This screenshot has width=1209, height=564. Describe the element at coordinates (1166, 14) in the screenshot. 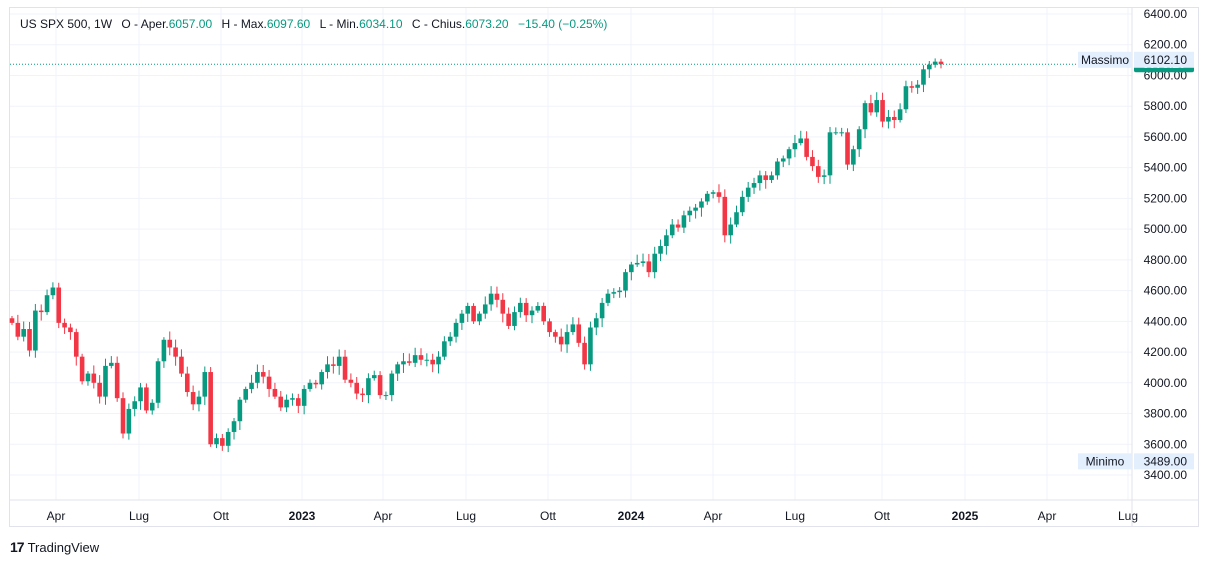

I see `y-tick-label: 6400.00` at that location.